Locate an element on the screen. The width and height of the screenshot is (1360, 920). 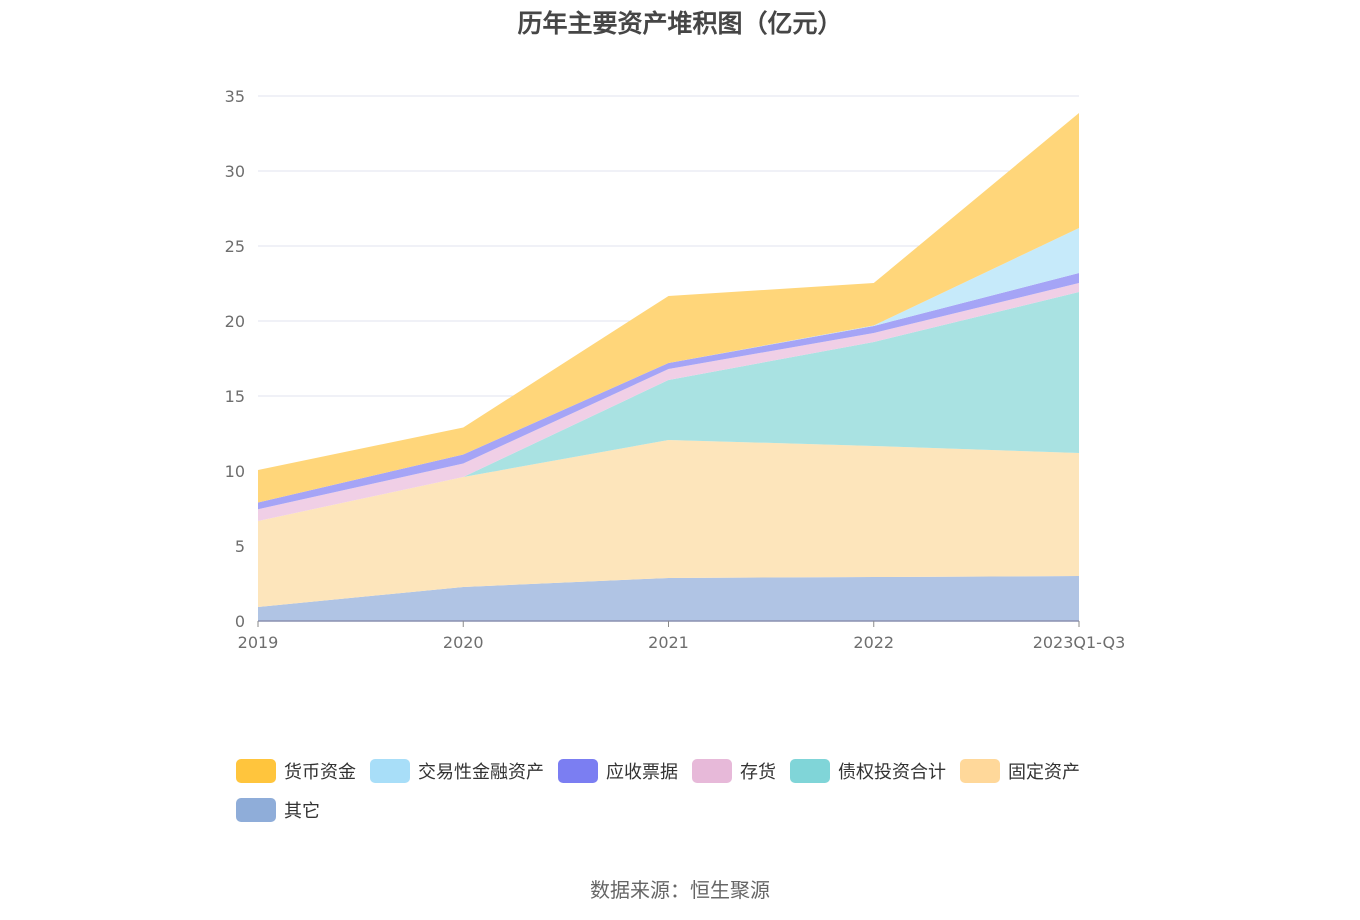
x-tick-label: 2022 is located at coordinates (873, 642).